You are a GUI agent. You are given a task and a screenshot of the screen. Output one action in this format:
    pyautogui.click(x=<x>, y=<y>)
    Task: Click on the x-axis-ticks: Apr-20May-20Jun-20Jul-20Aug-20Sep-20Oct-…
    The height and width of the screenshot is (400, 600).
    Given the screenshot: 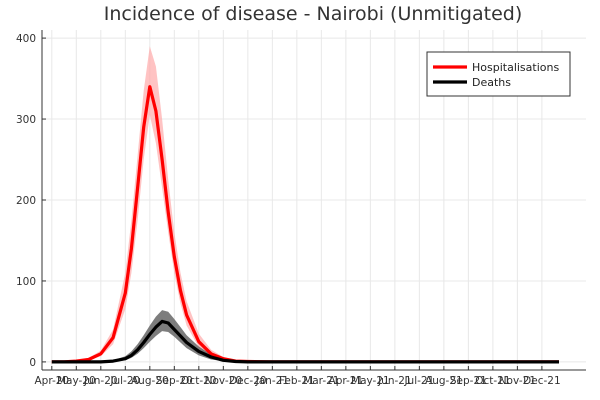 What is the action you would take?
    pyautogui.click(x=297, y=376)
    